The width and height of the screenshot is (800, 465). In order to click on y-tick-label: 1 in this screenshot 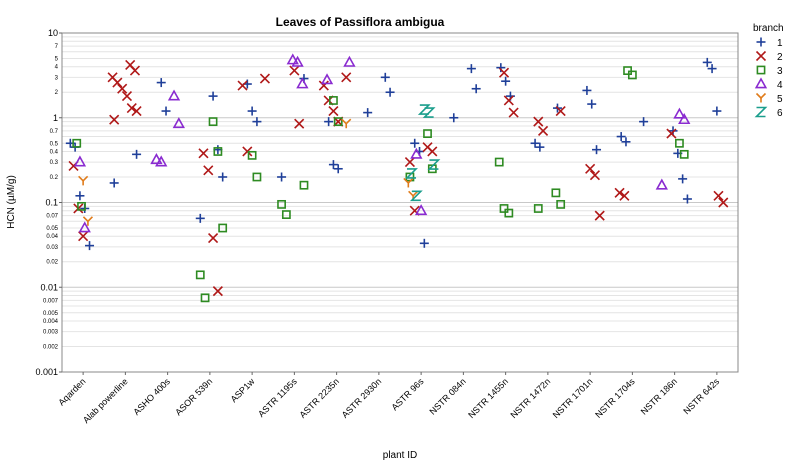, I will do `click(55, 118)`.